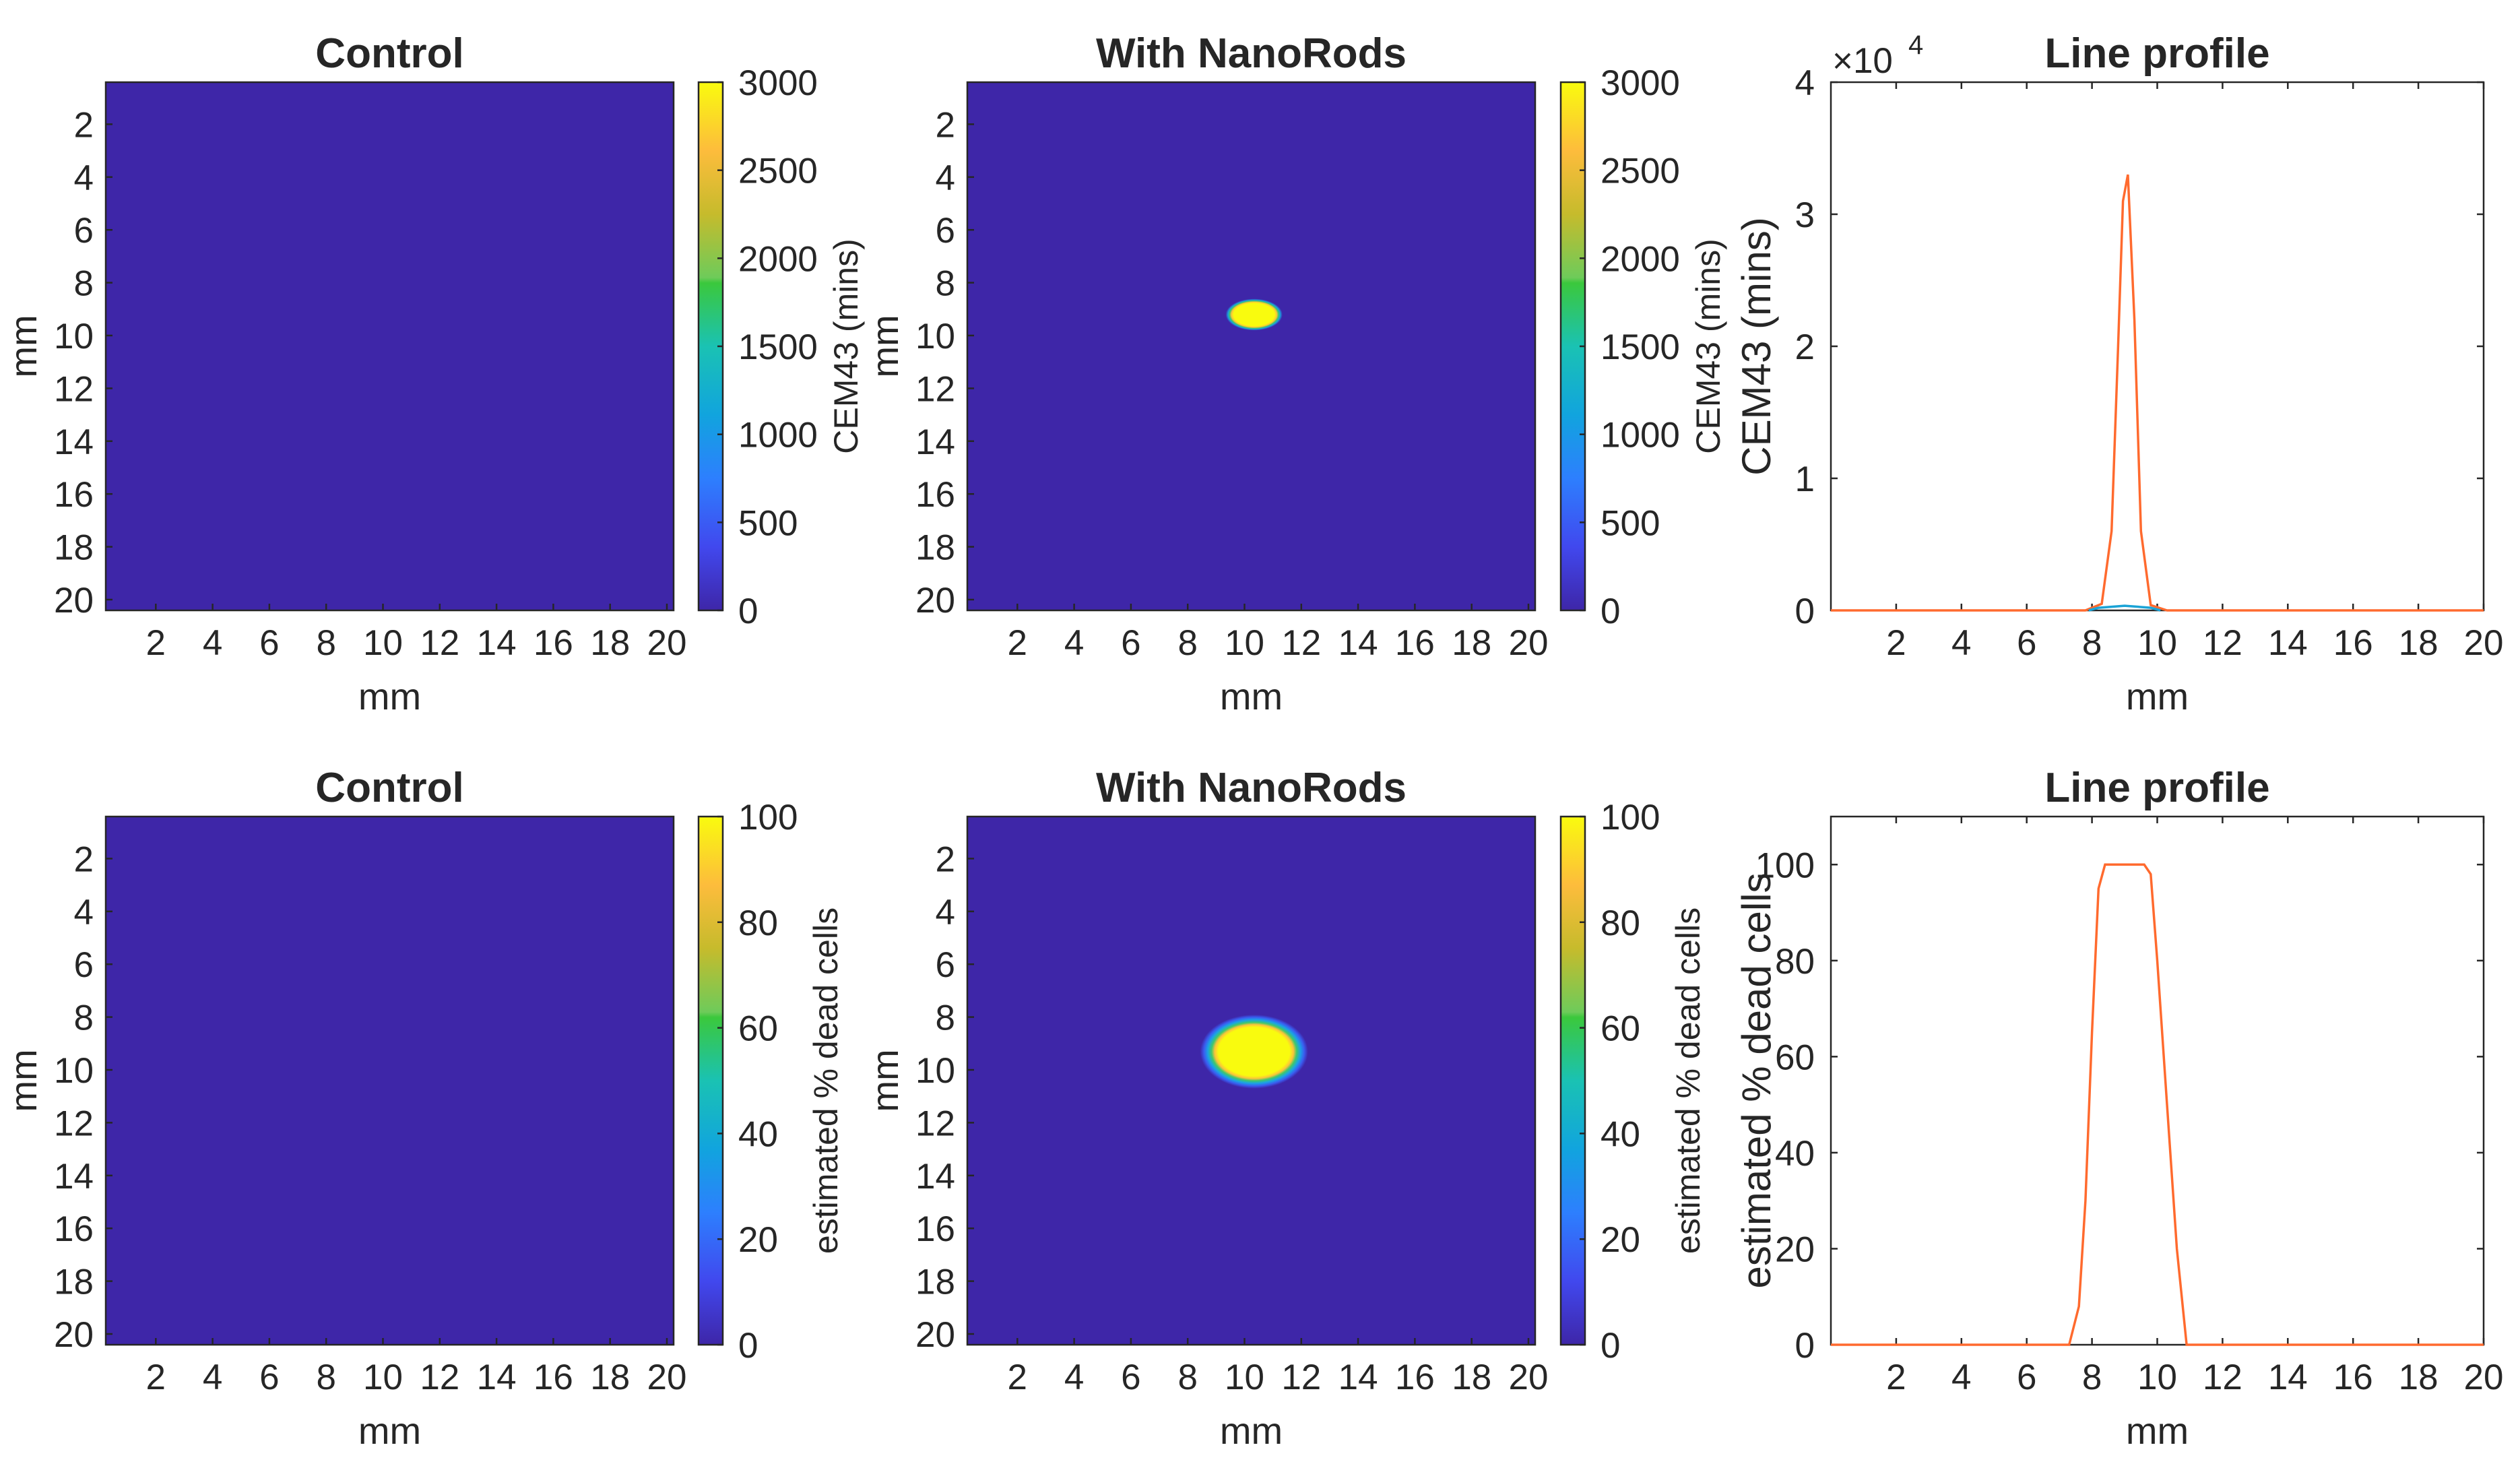 The image size is (2520, 1464). What do you see at coordinates (84, 859) in the screenshot?
I see `y-tick-label: 2` at bounding box center [84, 859].